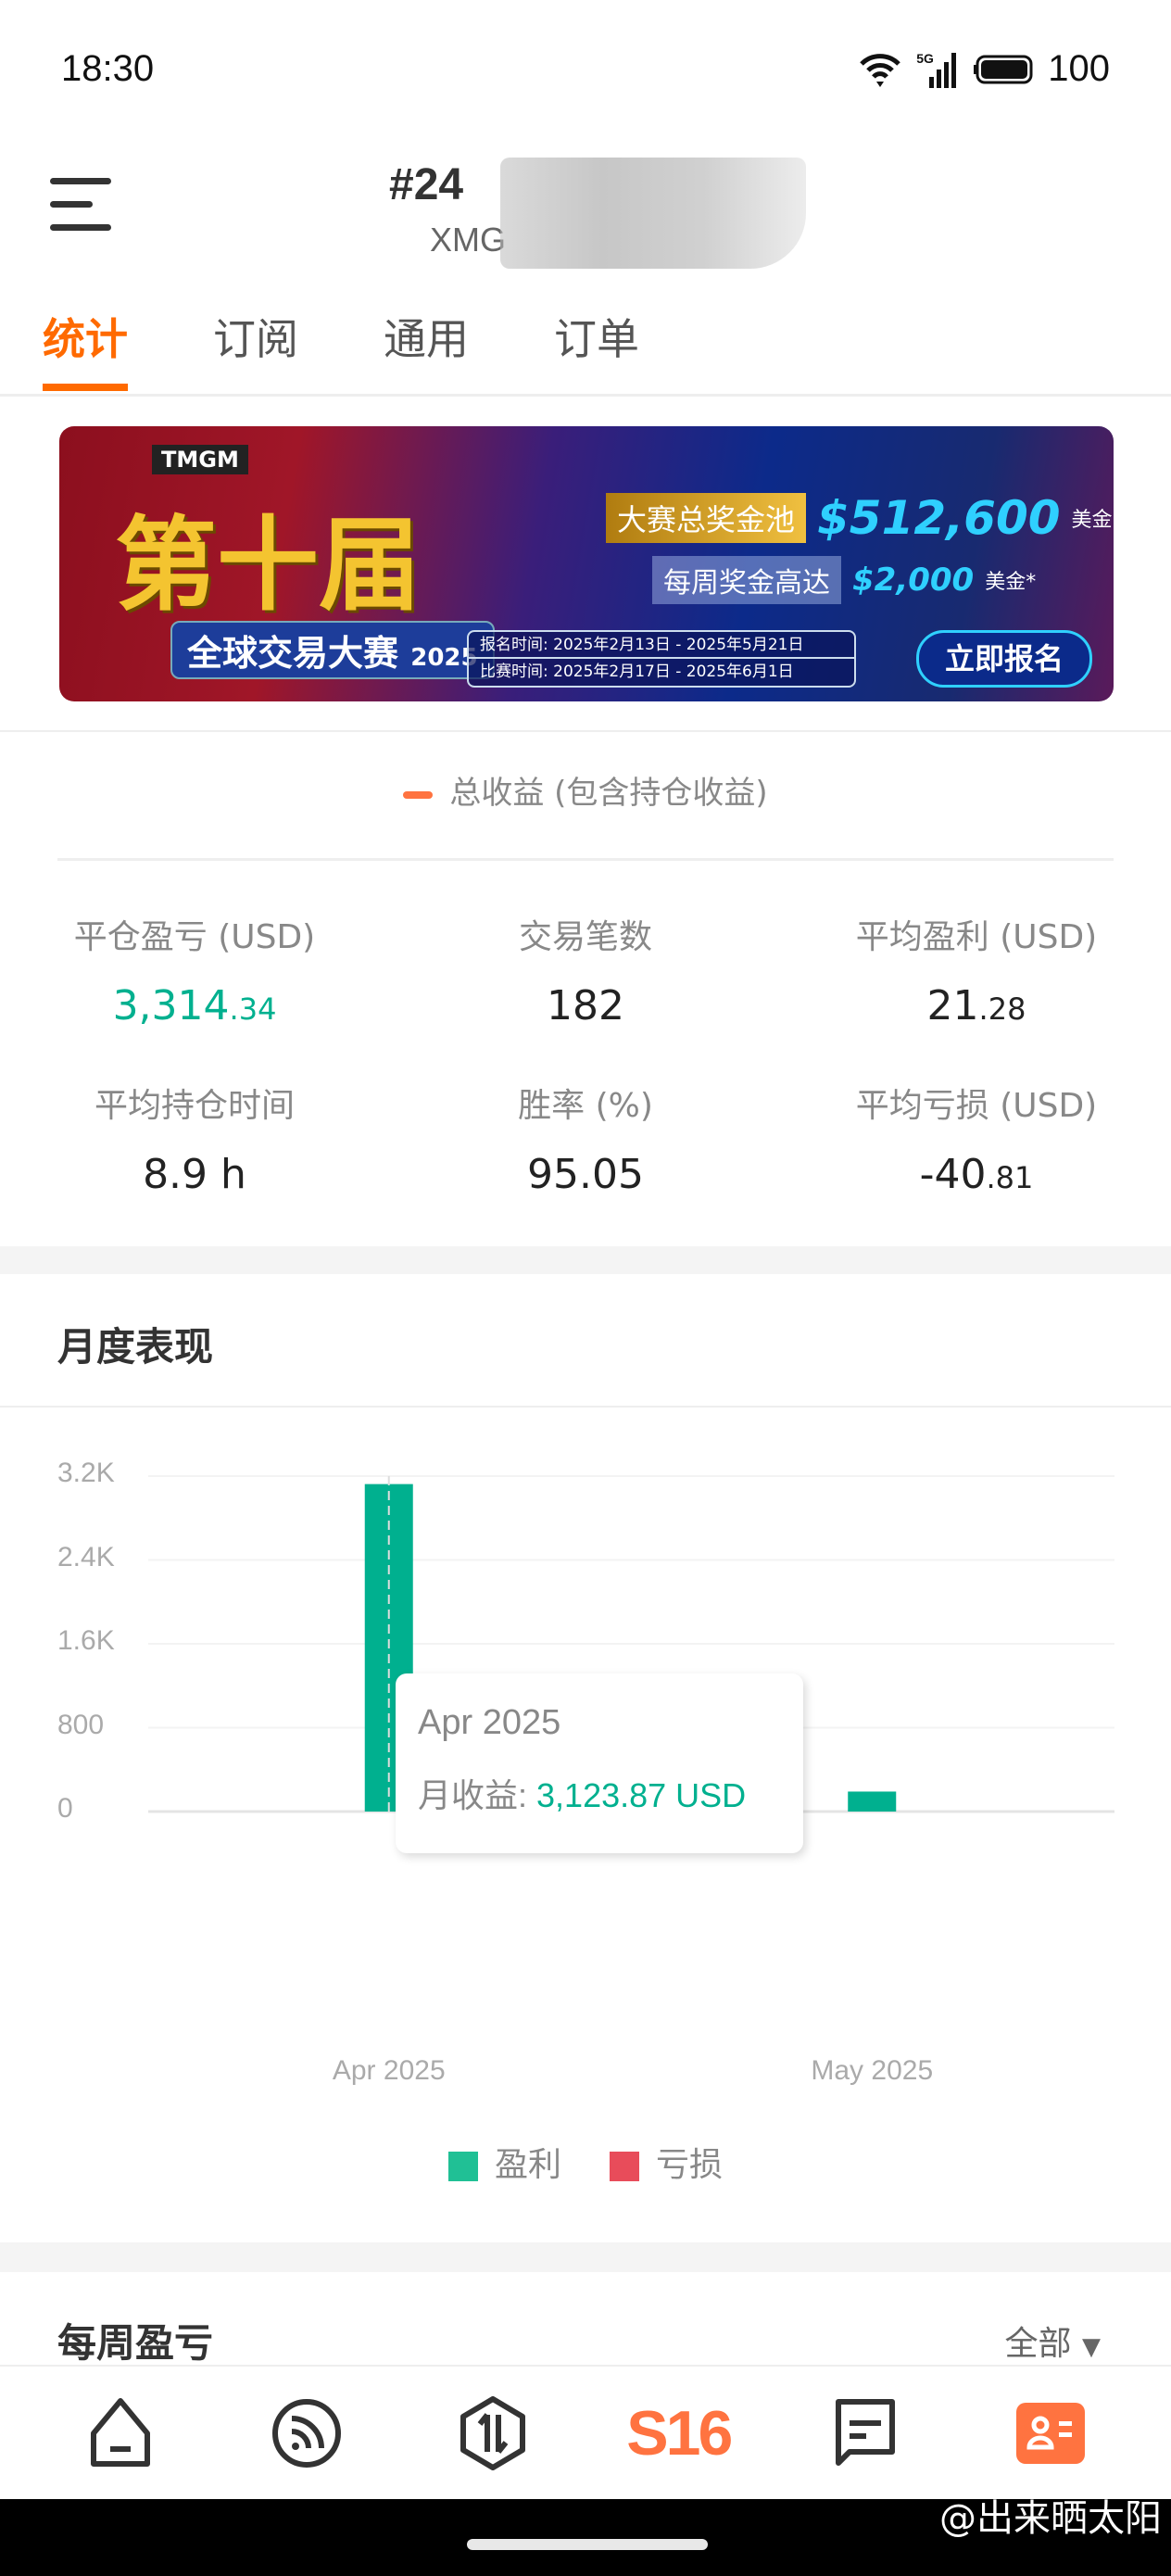 The image size is (1171, 2576). I want to click on legend-profit: 盈利, so click(504, 2162).